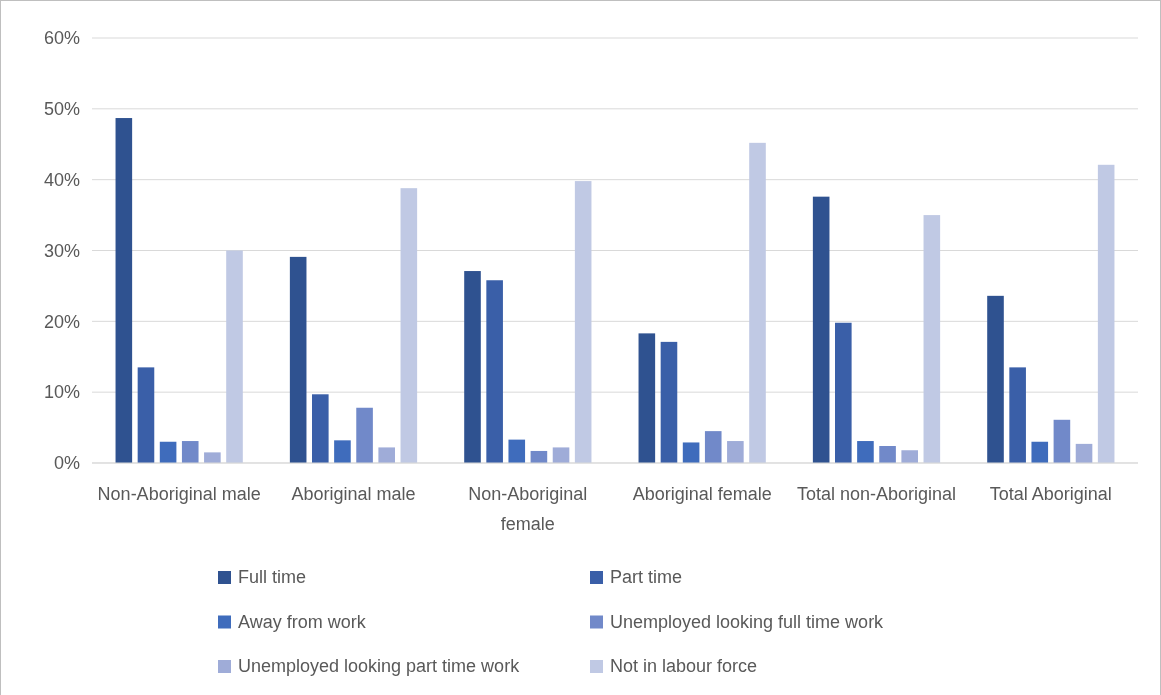 The height and width of the screenshot is (695, 1161). I want to click on legend-label: Part time, so click(646, 577).